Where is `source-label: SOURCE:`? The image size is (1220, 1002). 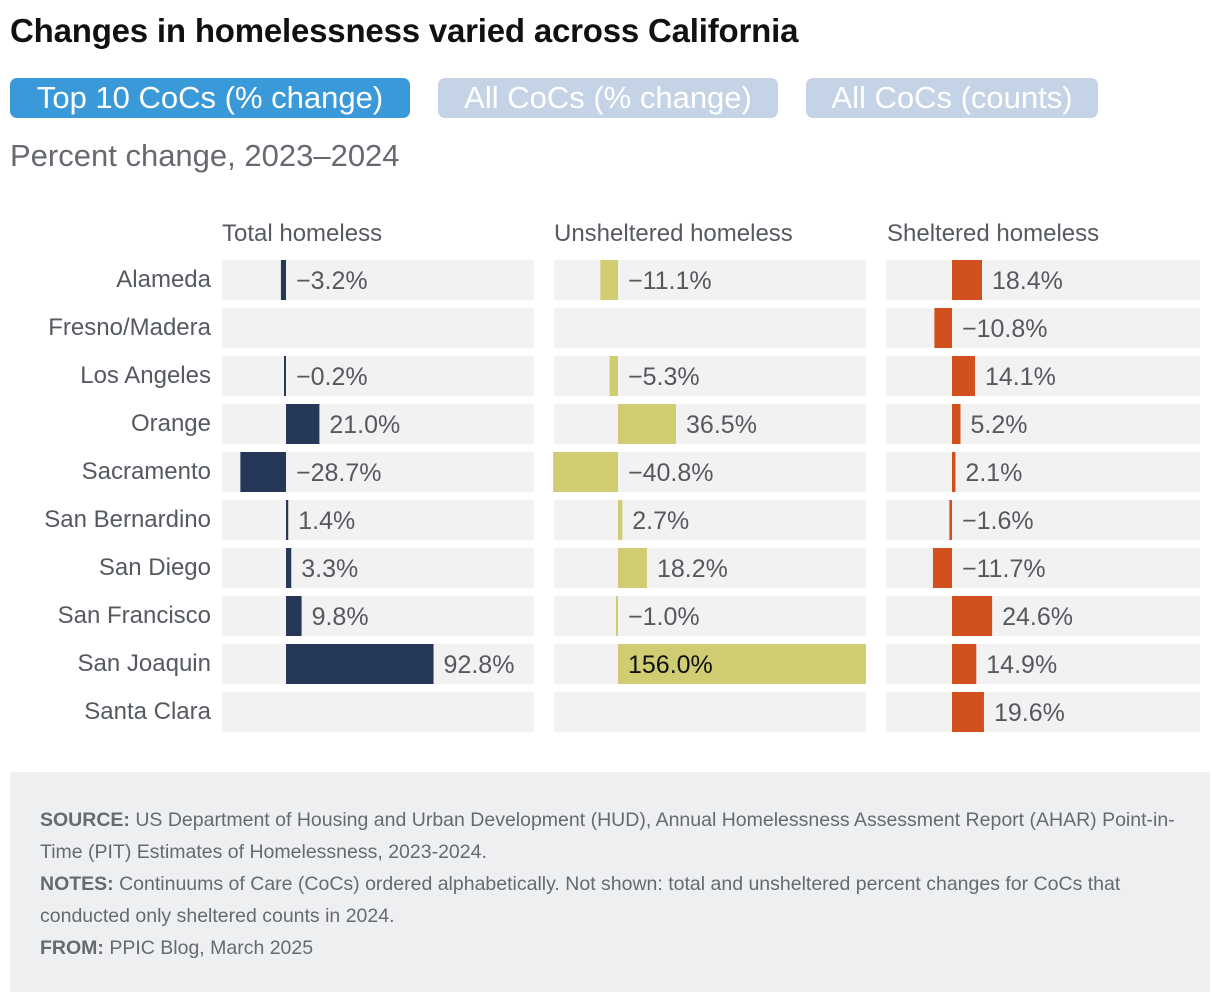 source-label: SOURCE: is located at coordinates (85, 820).